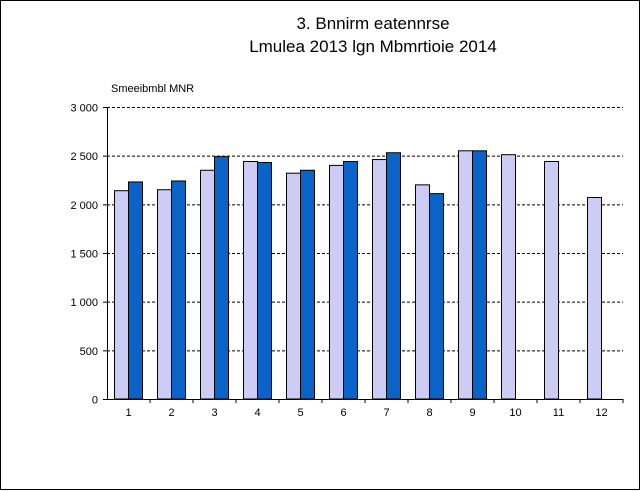 The height and width of the screenshot is (491, 640). Describe the element at coordinates (515, 413) in the screenshot. I see `x-tick-label: 10` at that location.